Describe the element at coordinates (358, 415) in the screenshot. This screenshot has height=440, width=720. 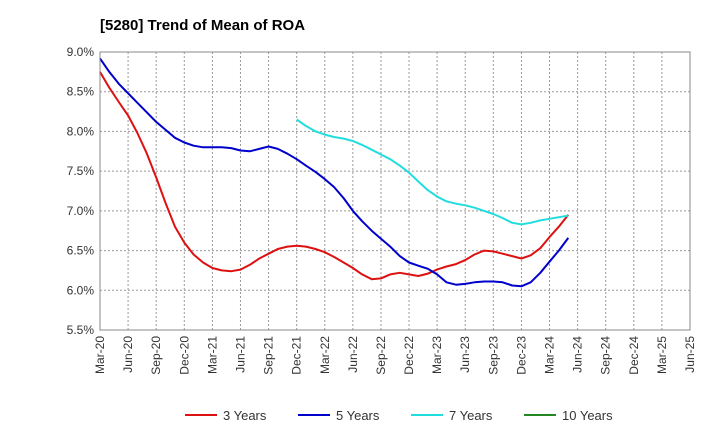
I see `legend-label: 5 Years` at that location.